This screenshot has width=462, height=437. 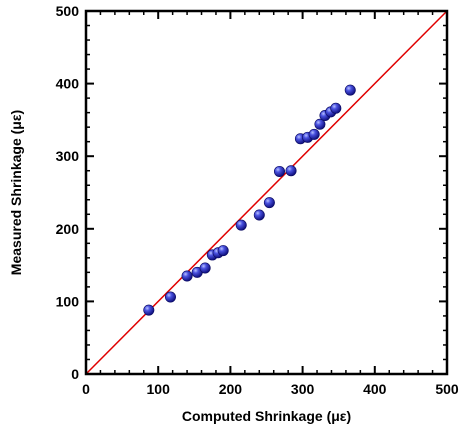 What do you see at coordinates (303, 389) in the screenshot?
I see `x-tick-label: 300` at bounding box center [303, 389].